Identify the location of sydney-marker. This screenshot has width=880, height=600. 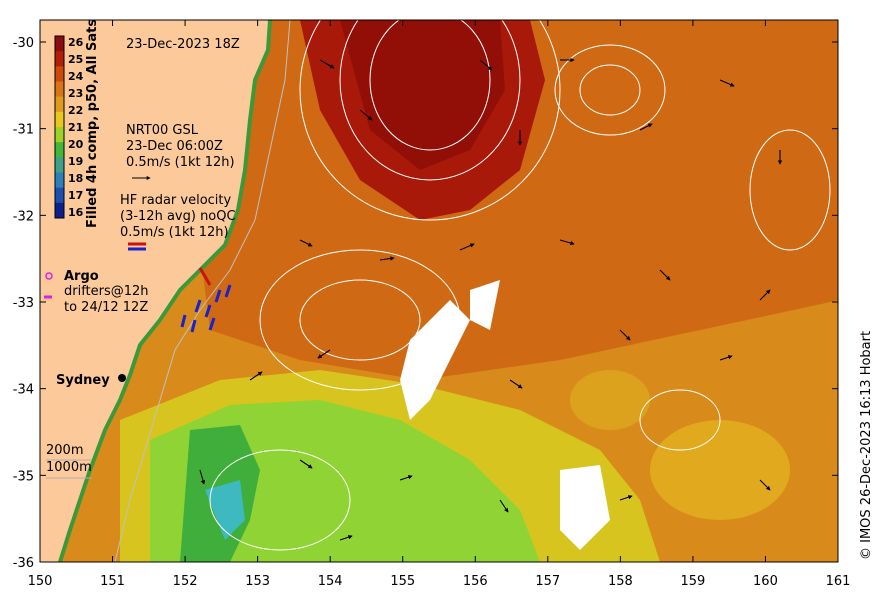
(122, 378).